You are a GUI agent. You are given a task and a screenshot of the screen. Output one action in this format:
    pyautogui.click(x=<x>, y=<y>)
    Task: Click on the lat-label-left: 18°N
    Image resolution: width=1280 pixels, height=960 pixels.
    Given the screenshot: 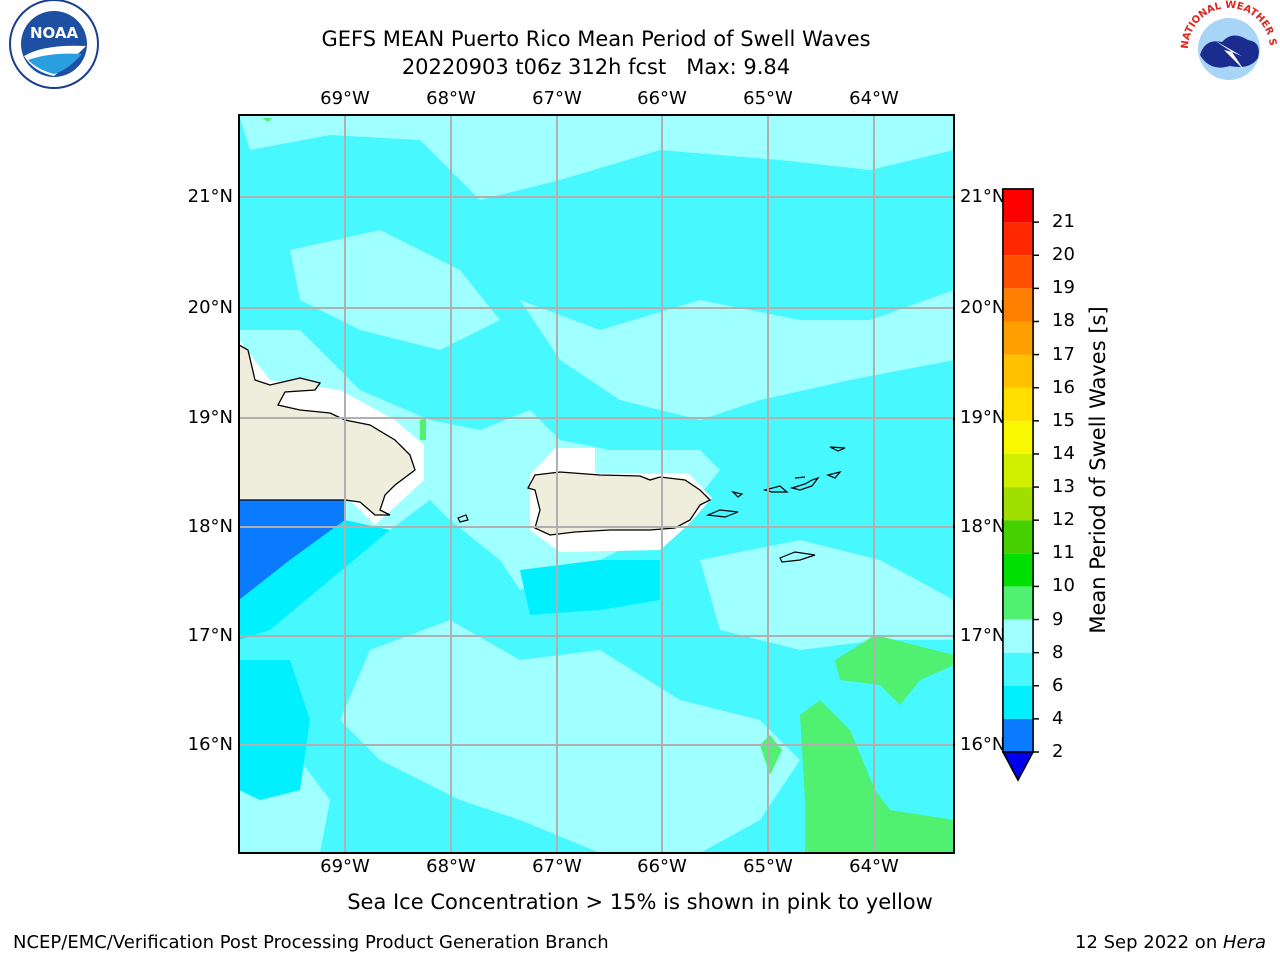 What is the action you would take?
    pyautogui.click(x=210, y=526)
    